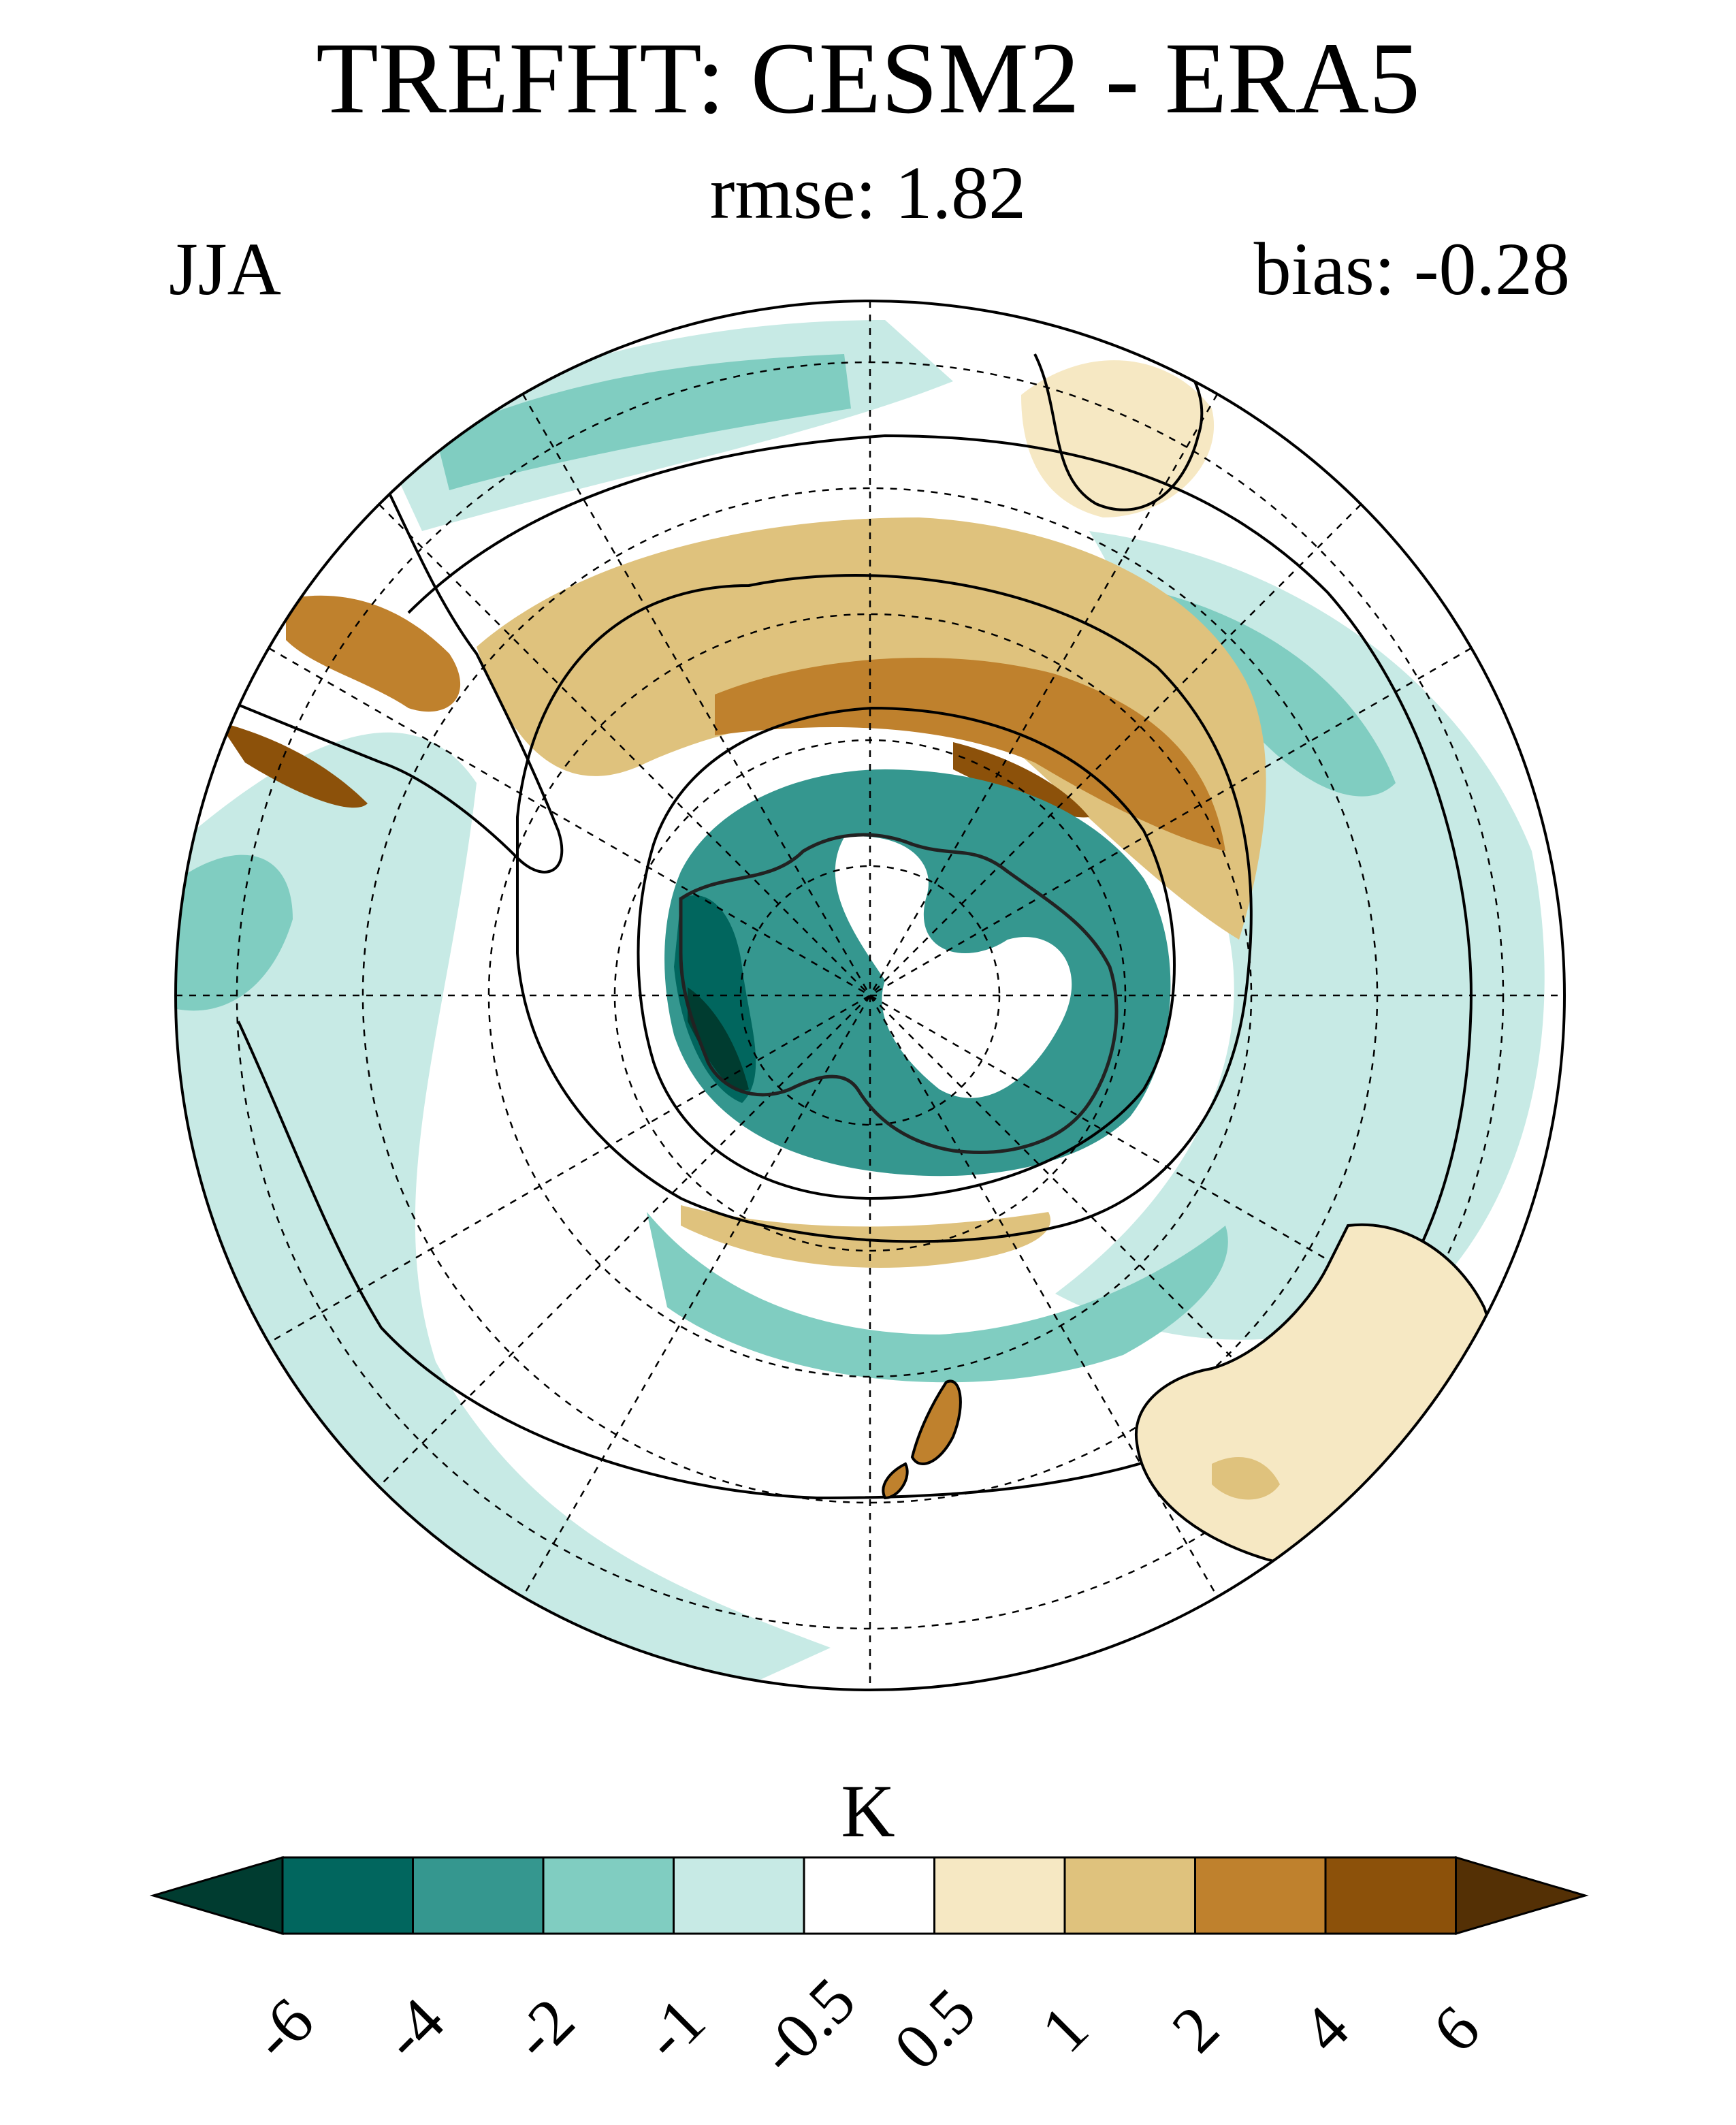 This screenshot has width=1736, height=2125. Describe the element at coordinates (293, 765) in the screenshot. I see `anomaly-region-south-america-coast` at that location.